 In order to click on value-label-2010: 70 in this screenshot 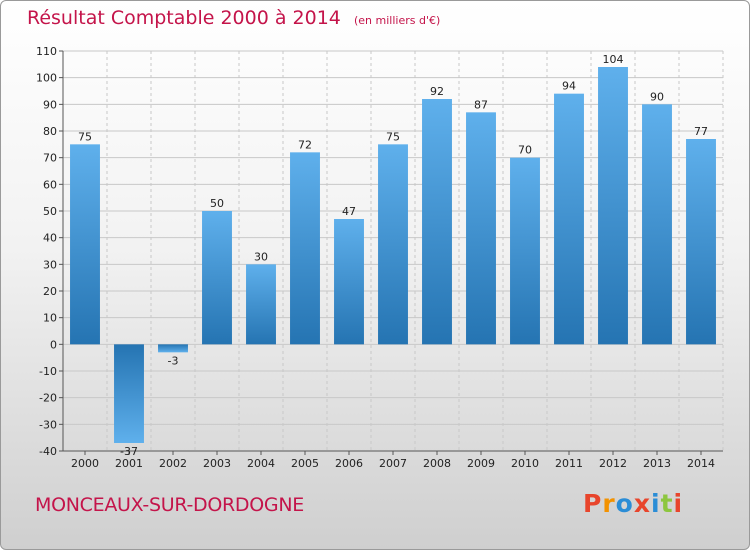, I will do `click(525, 150)`.